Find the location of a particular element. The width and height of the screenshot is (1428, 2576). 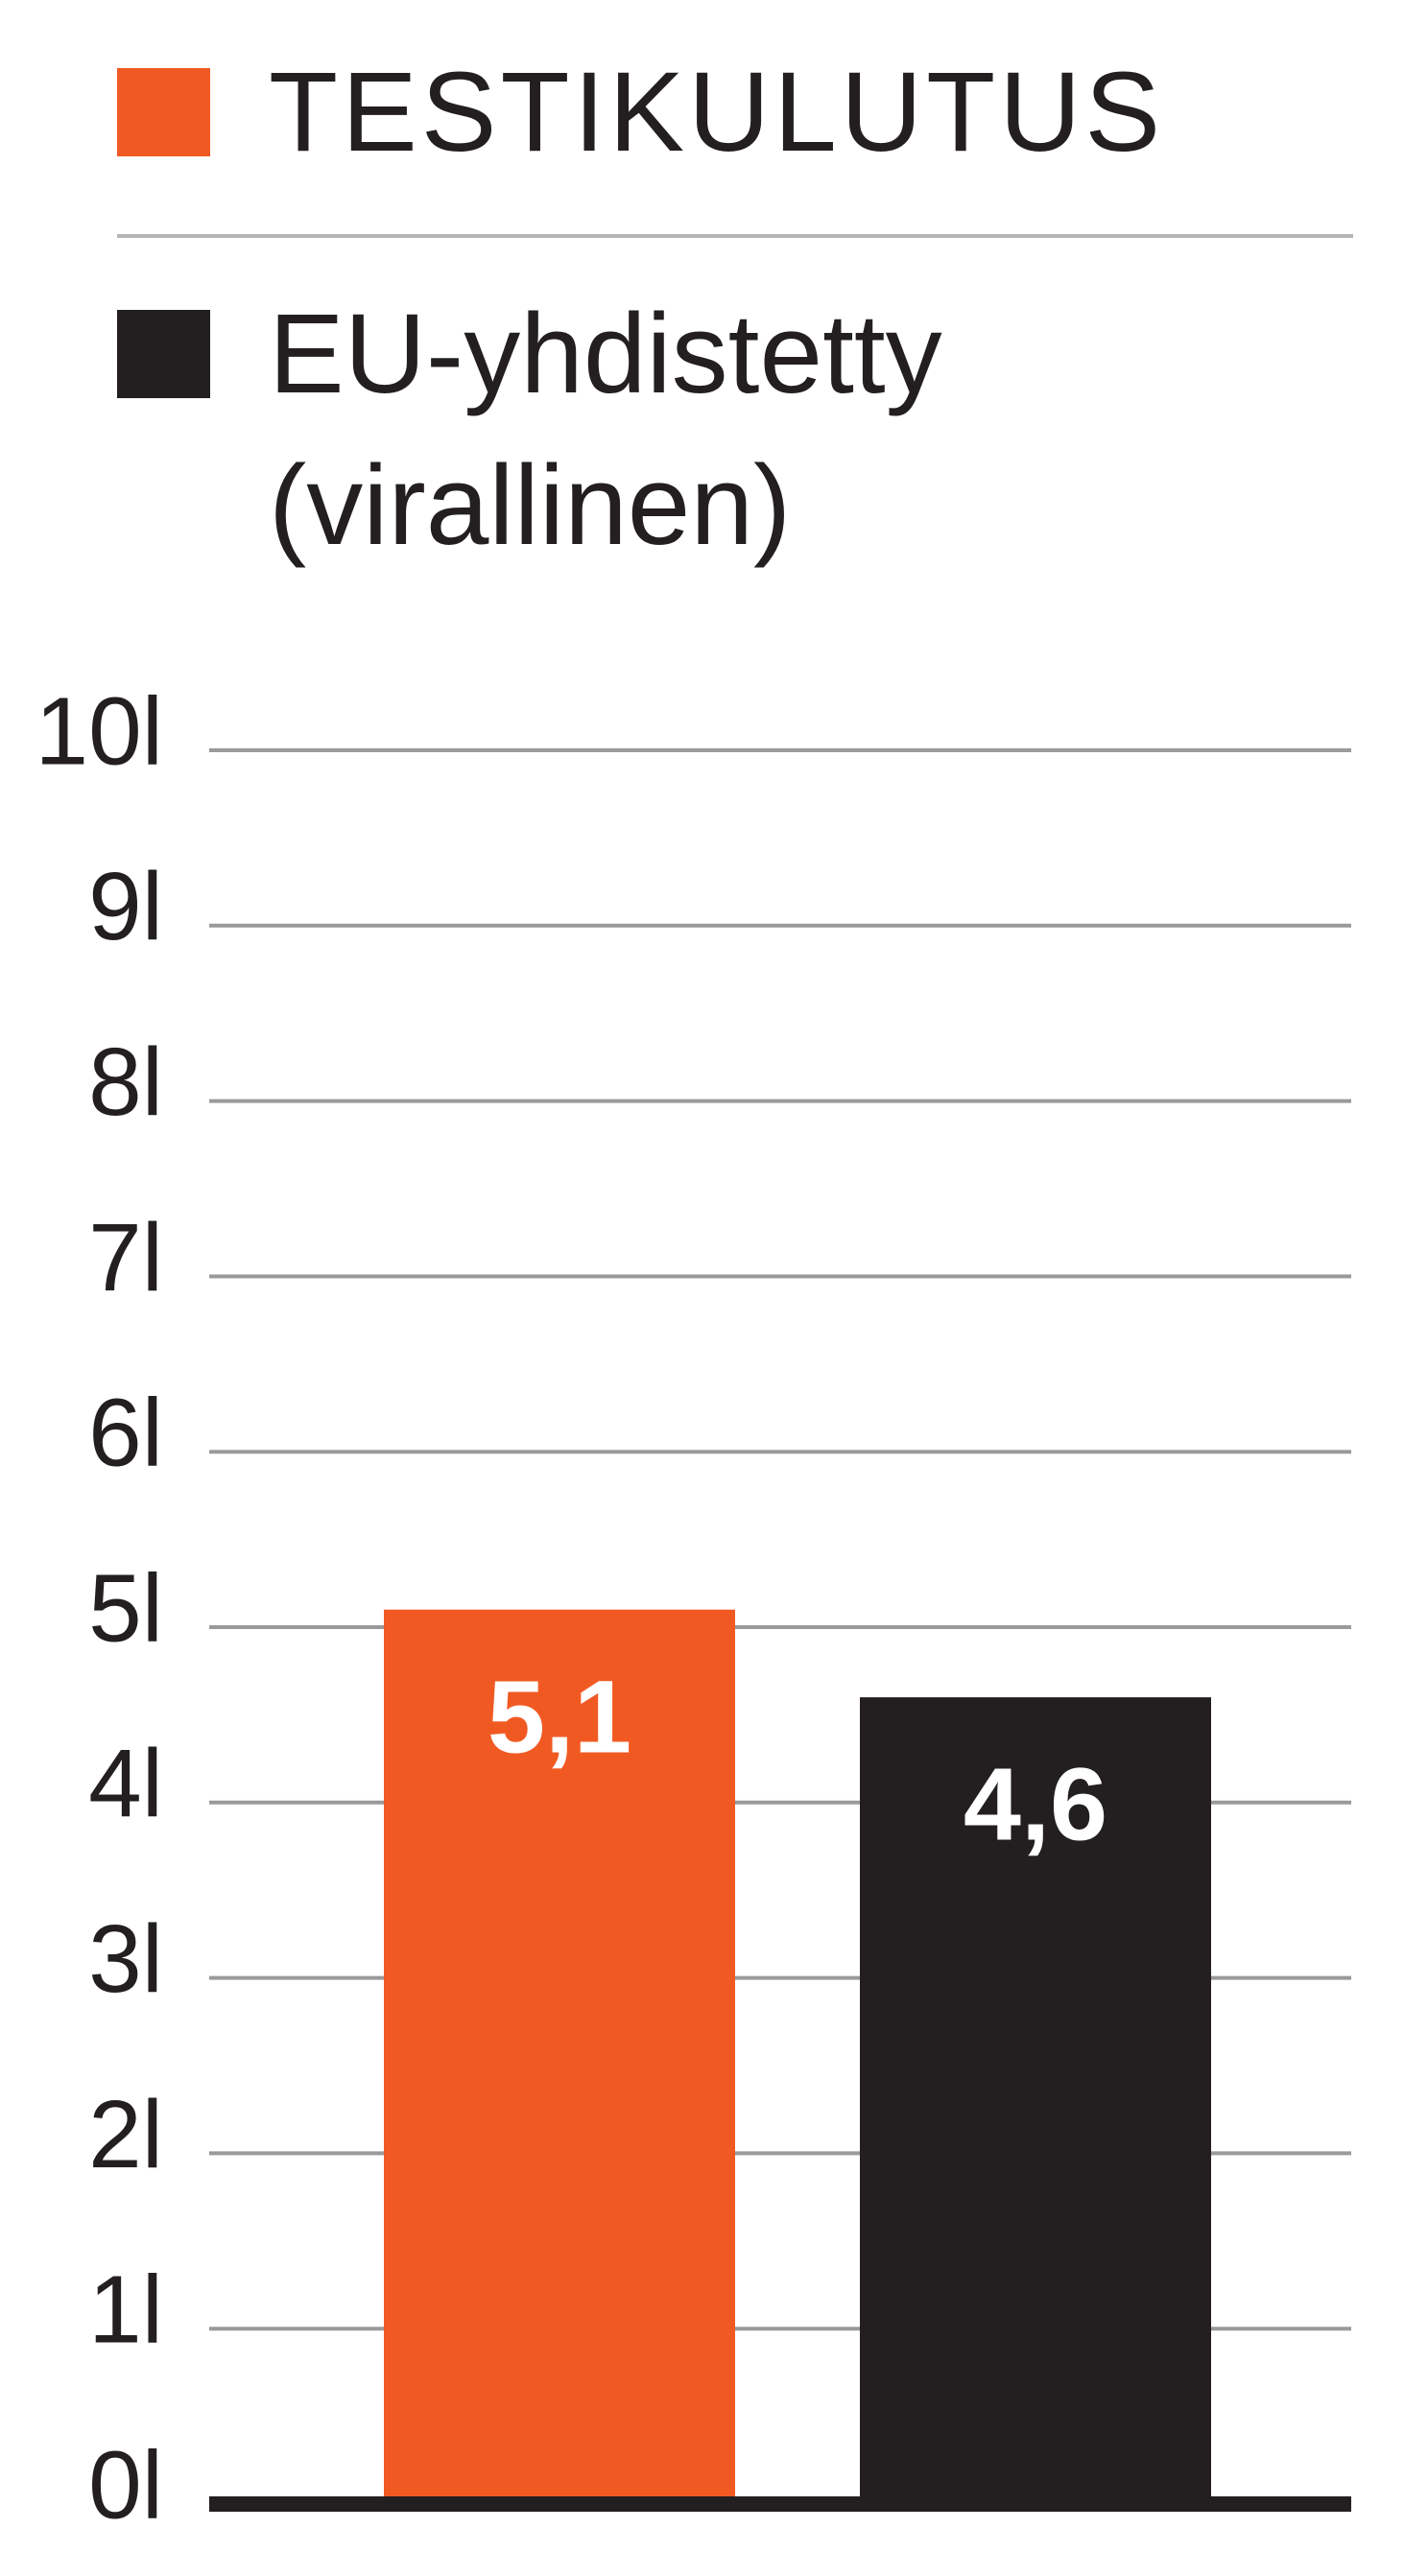

y-tick-label: 0l is located at coordinates (126, 2485).